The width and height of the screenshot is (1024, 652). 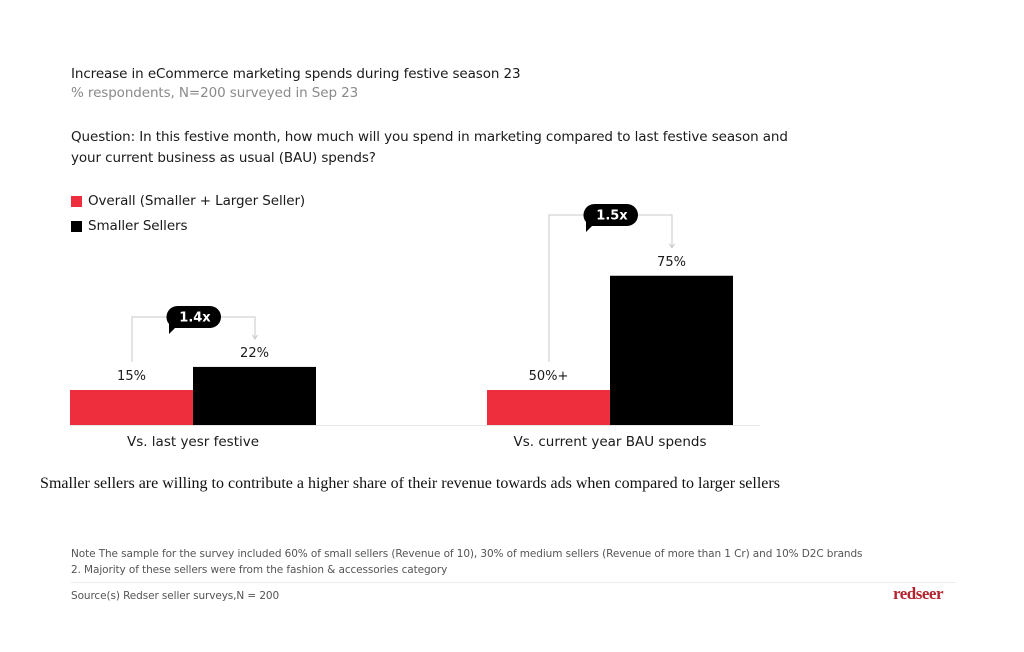 What do you see at coordinates (549, 376) in the screenshot?
I see `data-label-overall: 50%+` at bounding box center [549, 376].